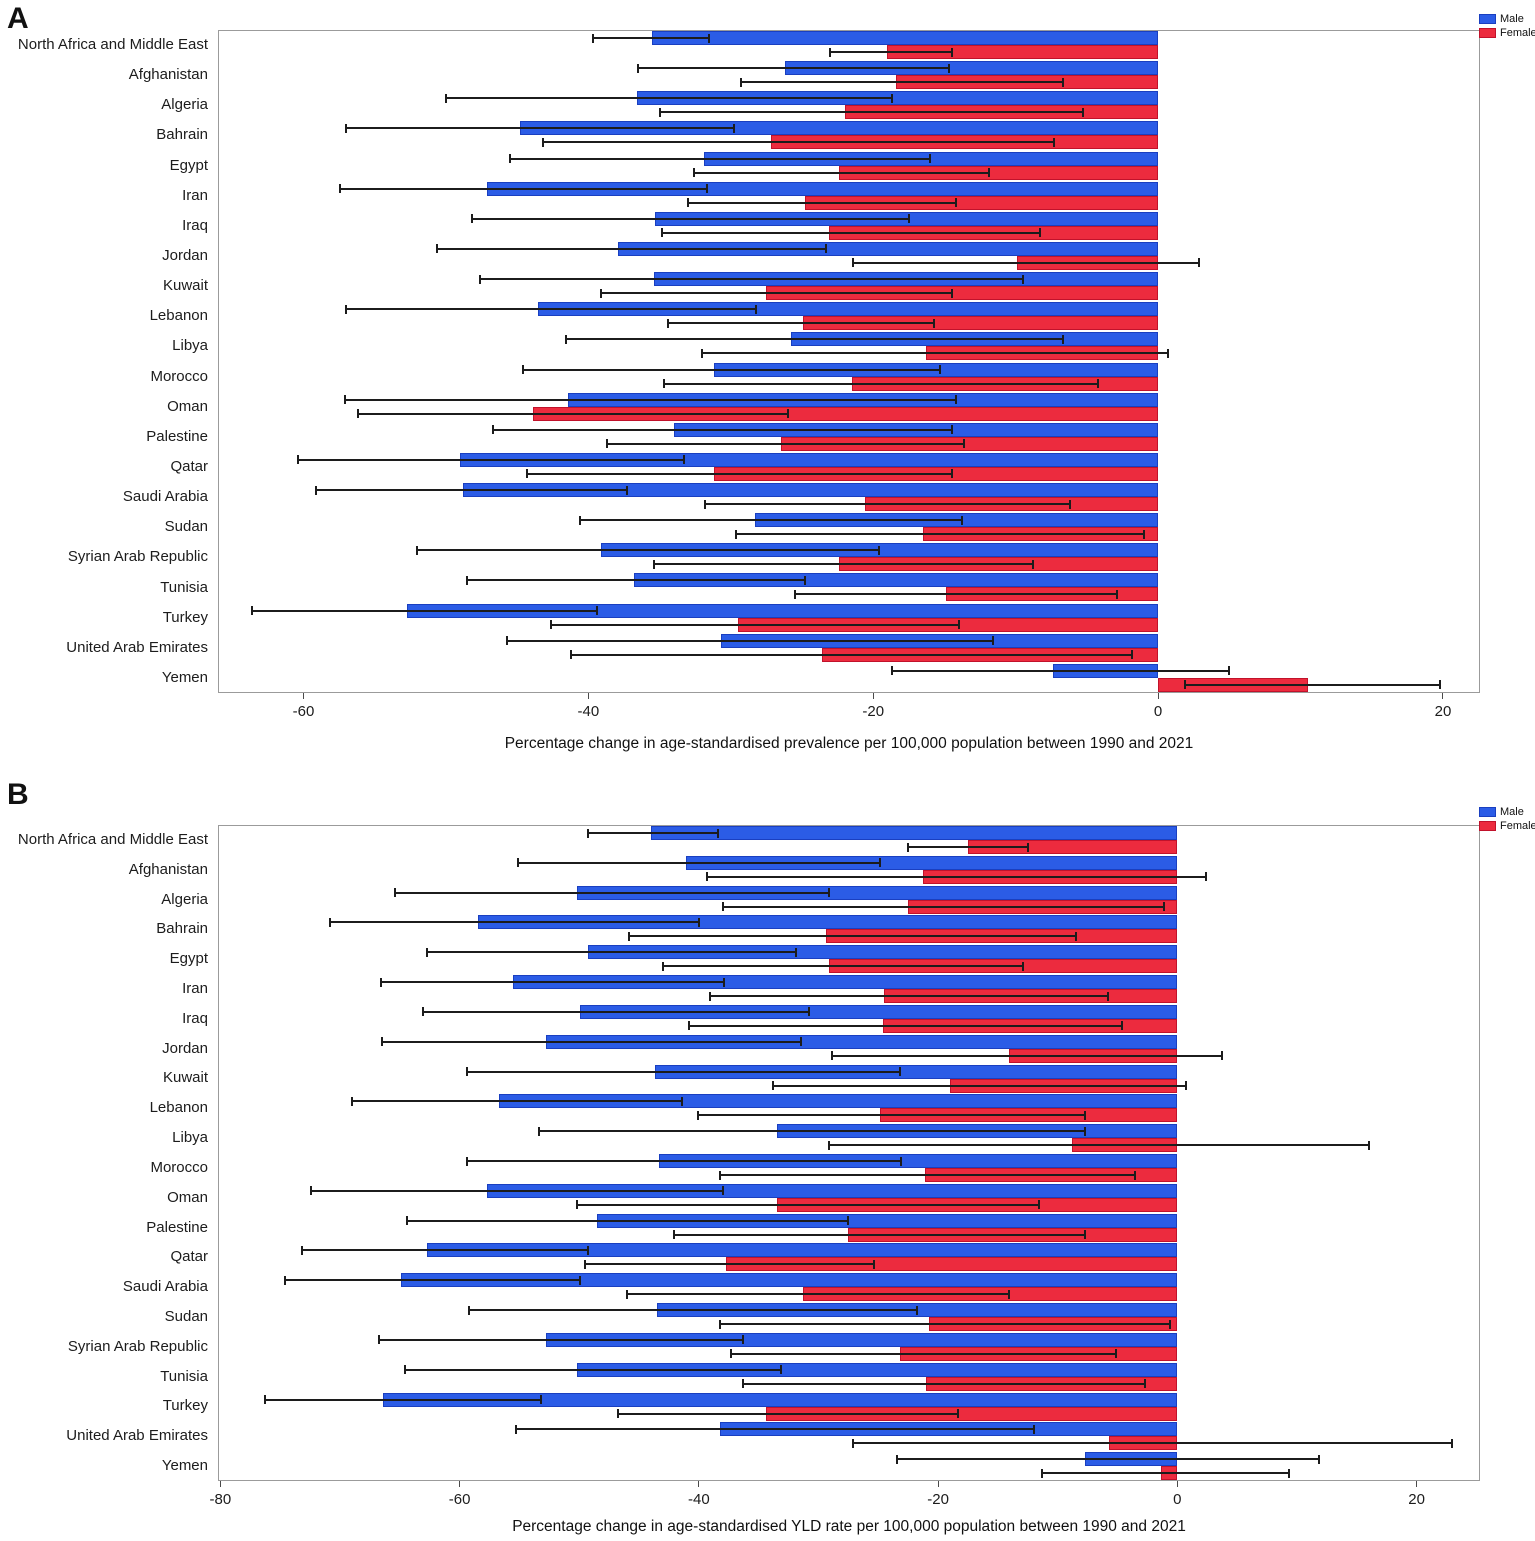 The width and height of the screenshot is (1535, 1541). I want to click on category-label: Sudan, so click(186, 1316).